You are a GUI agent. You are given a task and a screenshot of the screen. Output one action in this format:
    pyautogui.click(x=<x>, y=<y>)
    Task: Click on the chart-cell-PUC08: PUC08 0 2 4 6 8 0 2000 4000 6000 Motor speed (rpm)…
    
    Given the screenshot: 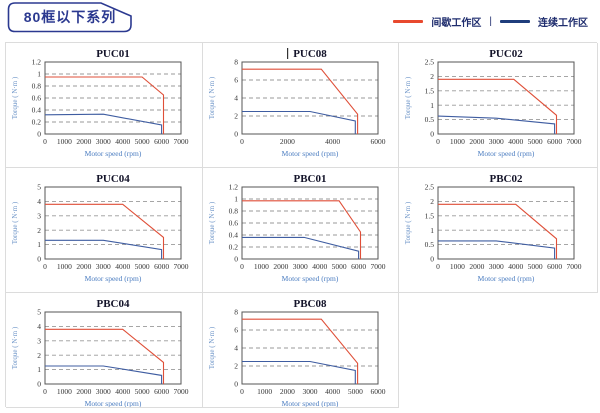 What is the action you would take?
    pyautogui.click(x=301, y=105)
    